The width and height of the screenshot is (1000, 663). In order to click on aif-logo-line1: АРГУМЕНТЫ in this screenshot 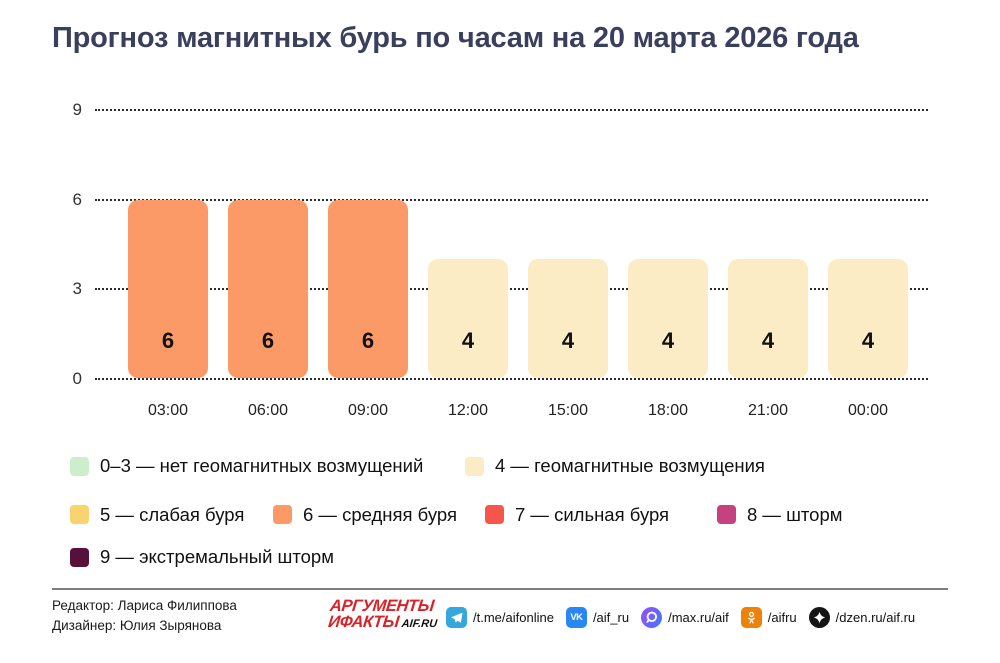, I will do `click(382, 606)`.